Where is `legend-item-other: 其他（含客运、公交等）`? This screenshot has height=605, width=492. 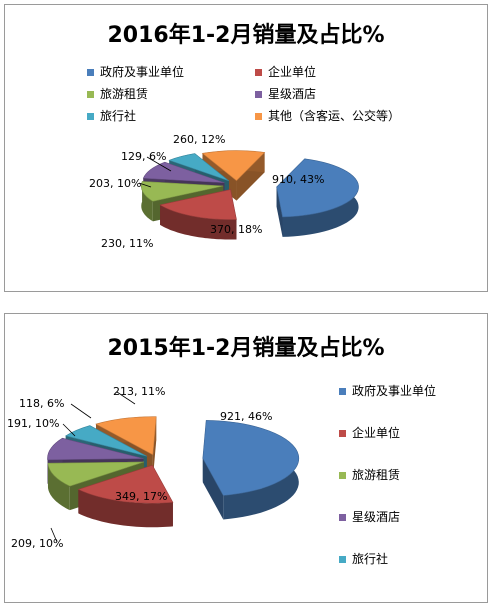 legend-item-other: 其他（含客运、公交等） is located at coordinates (327, 115).